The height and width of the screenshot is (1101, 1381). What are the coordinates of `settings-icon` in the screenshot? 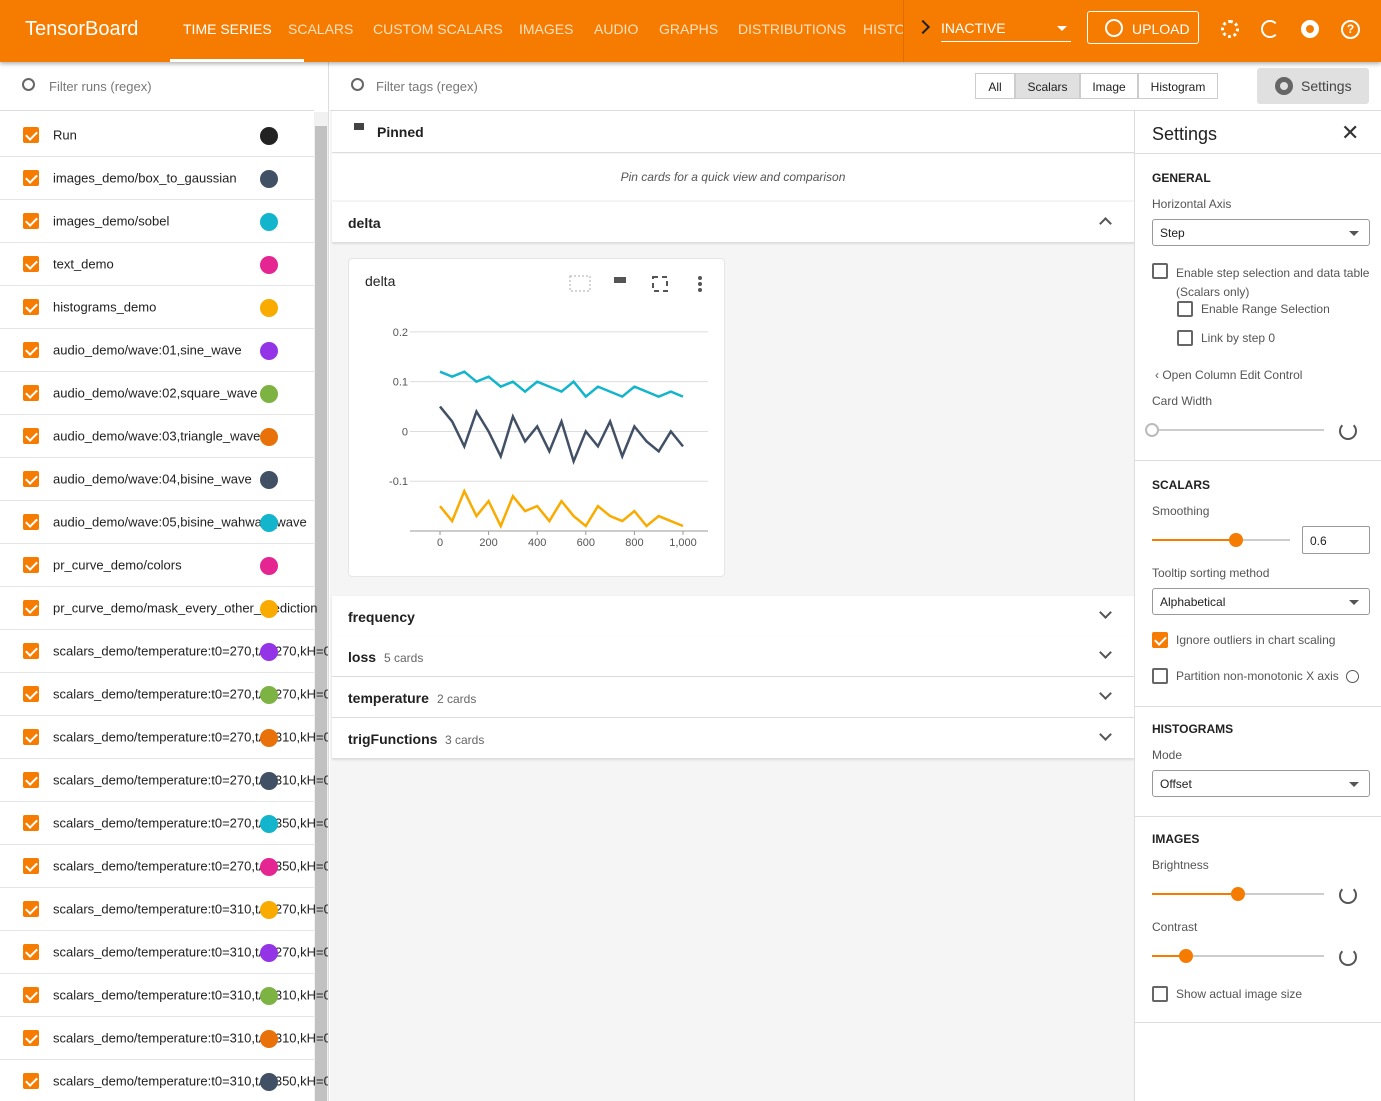 It's located at (1310, 29).